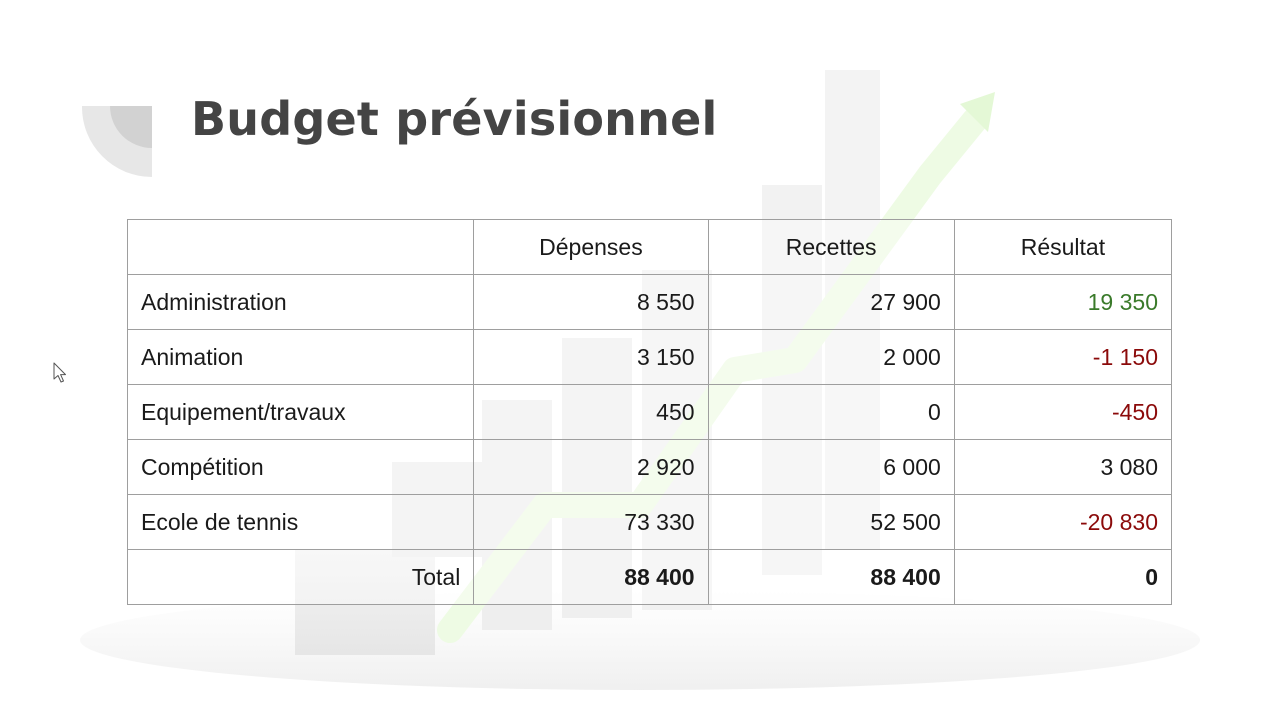 Image resolution: width=1279 pixels, height=714 pixels. I want to click on table-row: Equipement/travaux 450 0 -450, so click(649, 412).